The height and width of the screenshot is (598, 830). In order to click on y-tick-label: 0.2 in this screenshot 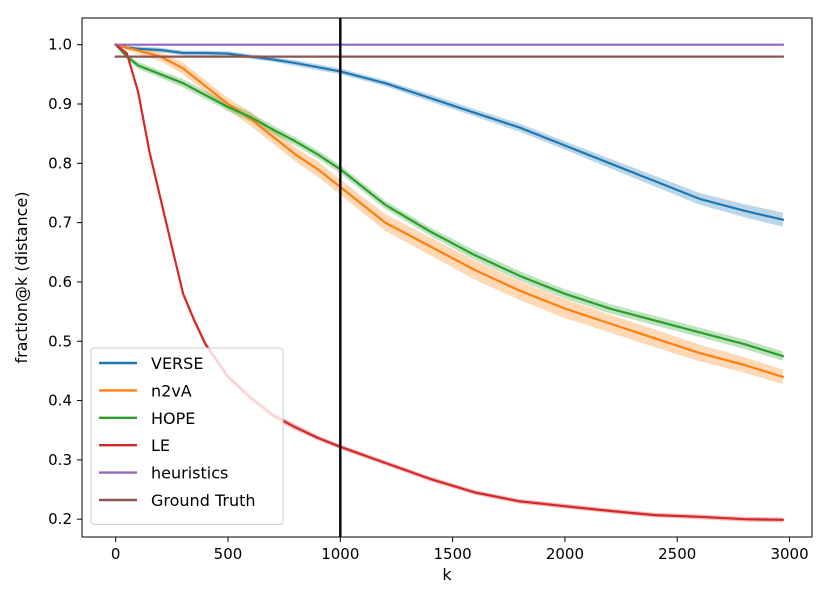, I will do `click(60, 519)`.